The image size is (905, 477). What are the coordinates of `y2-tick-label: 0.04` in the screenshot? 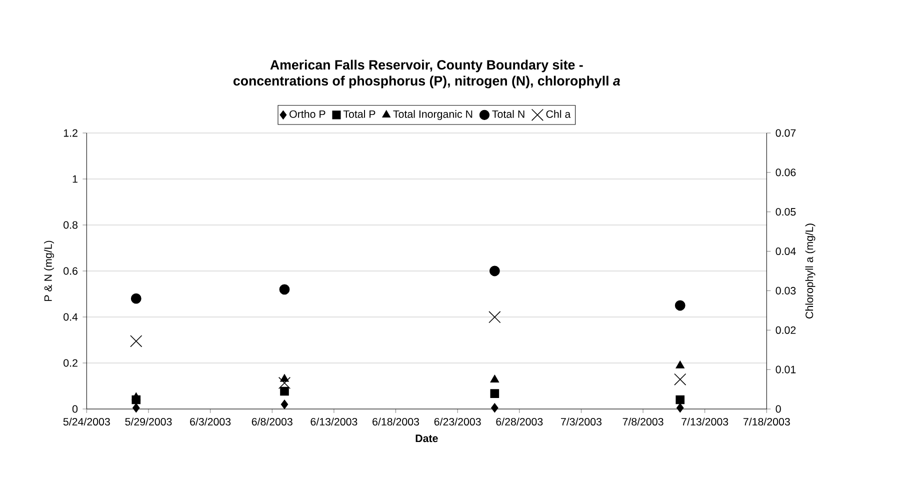 It's located at (786, 252).